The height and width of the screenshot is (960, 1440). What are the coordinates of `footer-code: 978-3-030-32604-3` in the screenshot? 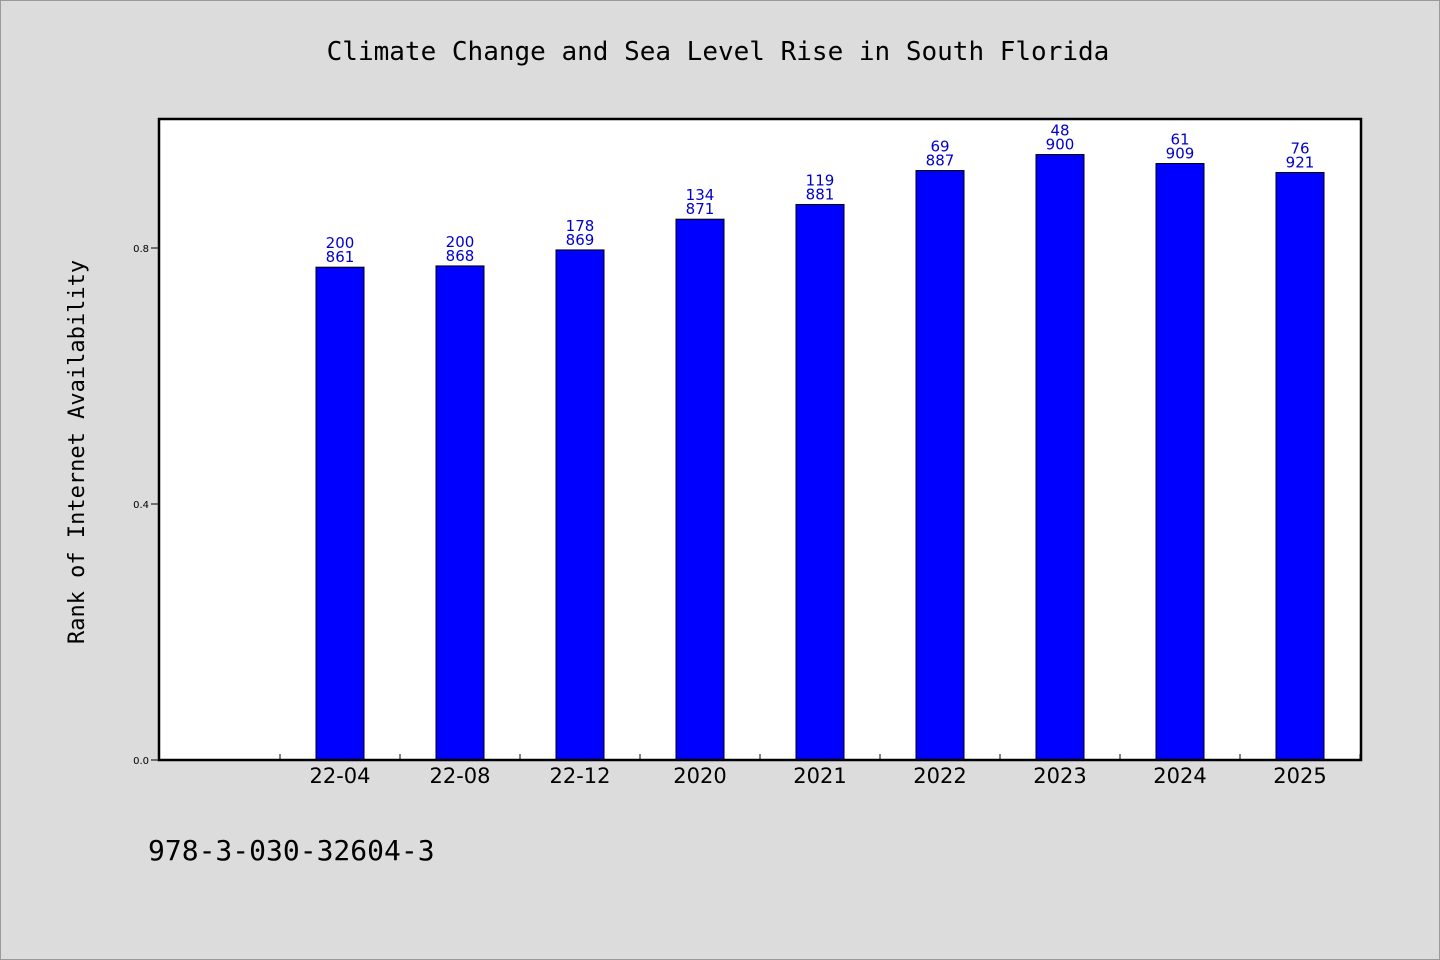 It's located at (291, 850).